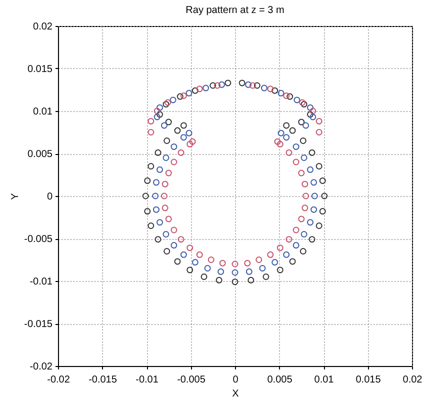  Describe the element at coordinates (41, 367) in the screenshot. I see `y-tick-label: -0.02` at that location.